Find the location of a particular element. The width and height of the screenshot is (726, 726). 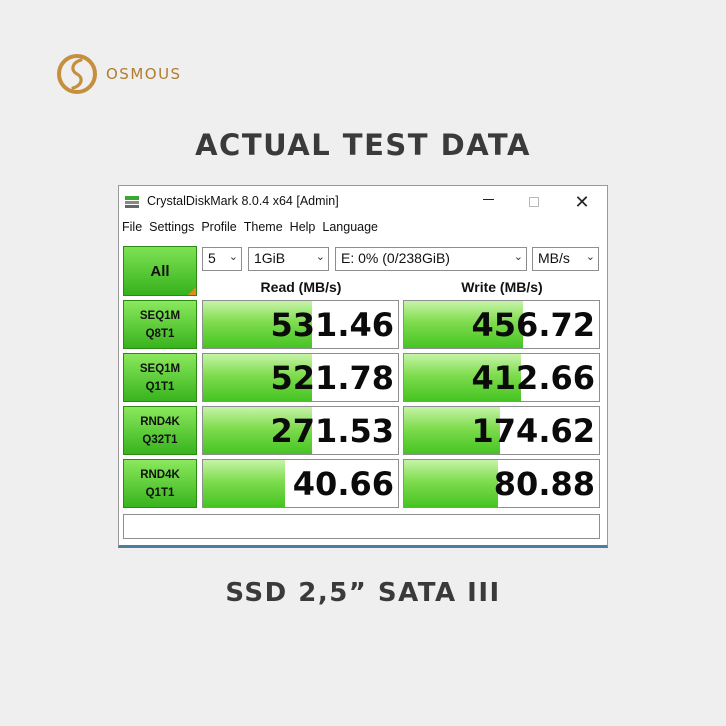

read-result-cell: 531.46 is located at coordinates (300, 324).